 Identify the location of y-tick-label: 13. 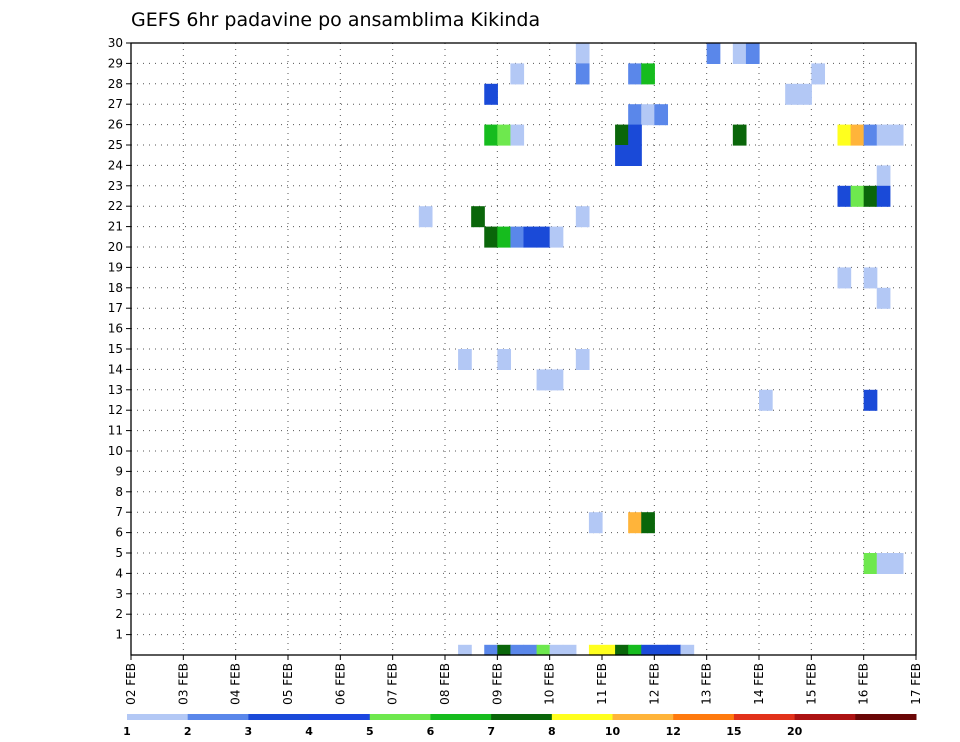
(115, 390).